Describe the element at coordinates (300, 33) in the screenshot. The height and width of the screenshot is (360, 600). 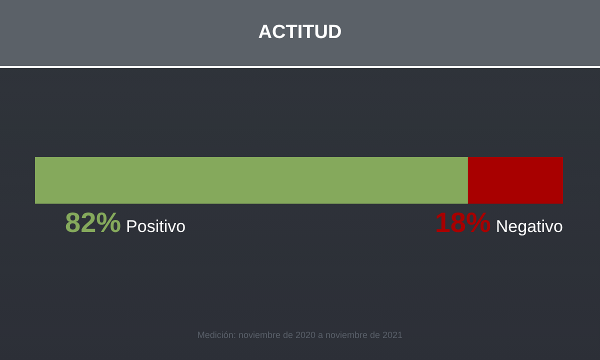
I see `chart-title: ACTITUD` at that location.